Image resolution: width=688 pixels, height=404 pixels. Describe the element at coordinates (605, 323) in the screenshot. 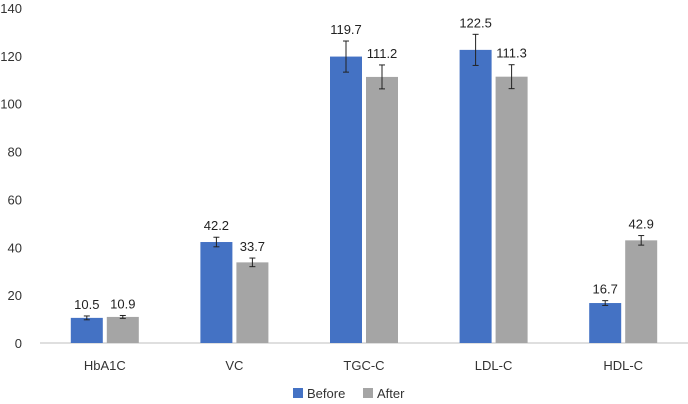

I see `bar-before-hdl-c` at that location.